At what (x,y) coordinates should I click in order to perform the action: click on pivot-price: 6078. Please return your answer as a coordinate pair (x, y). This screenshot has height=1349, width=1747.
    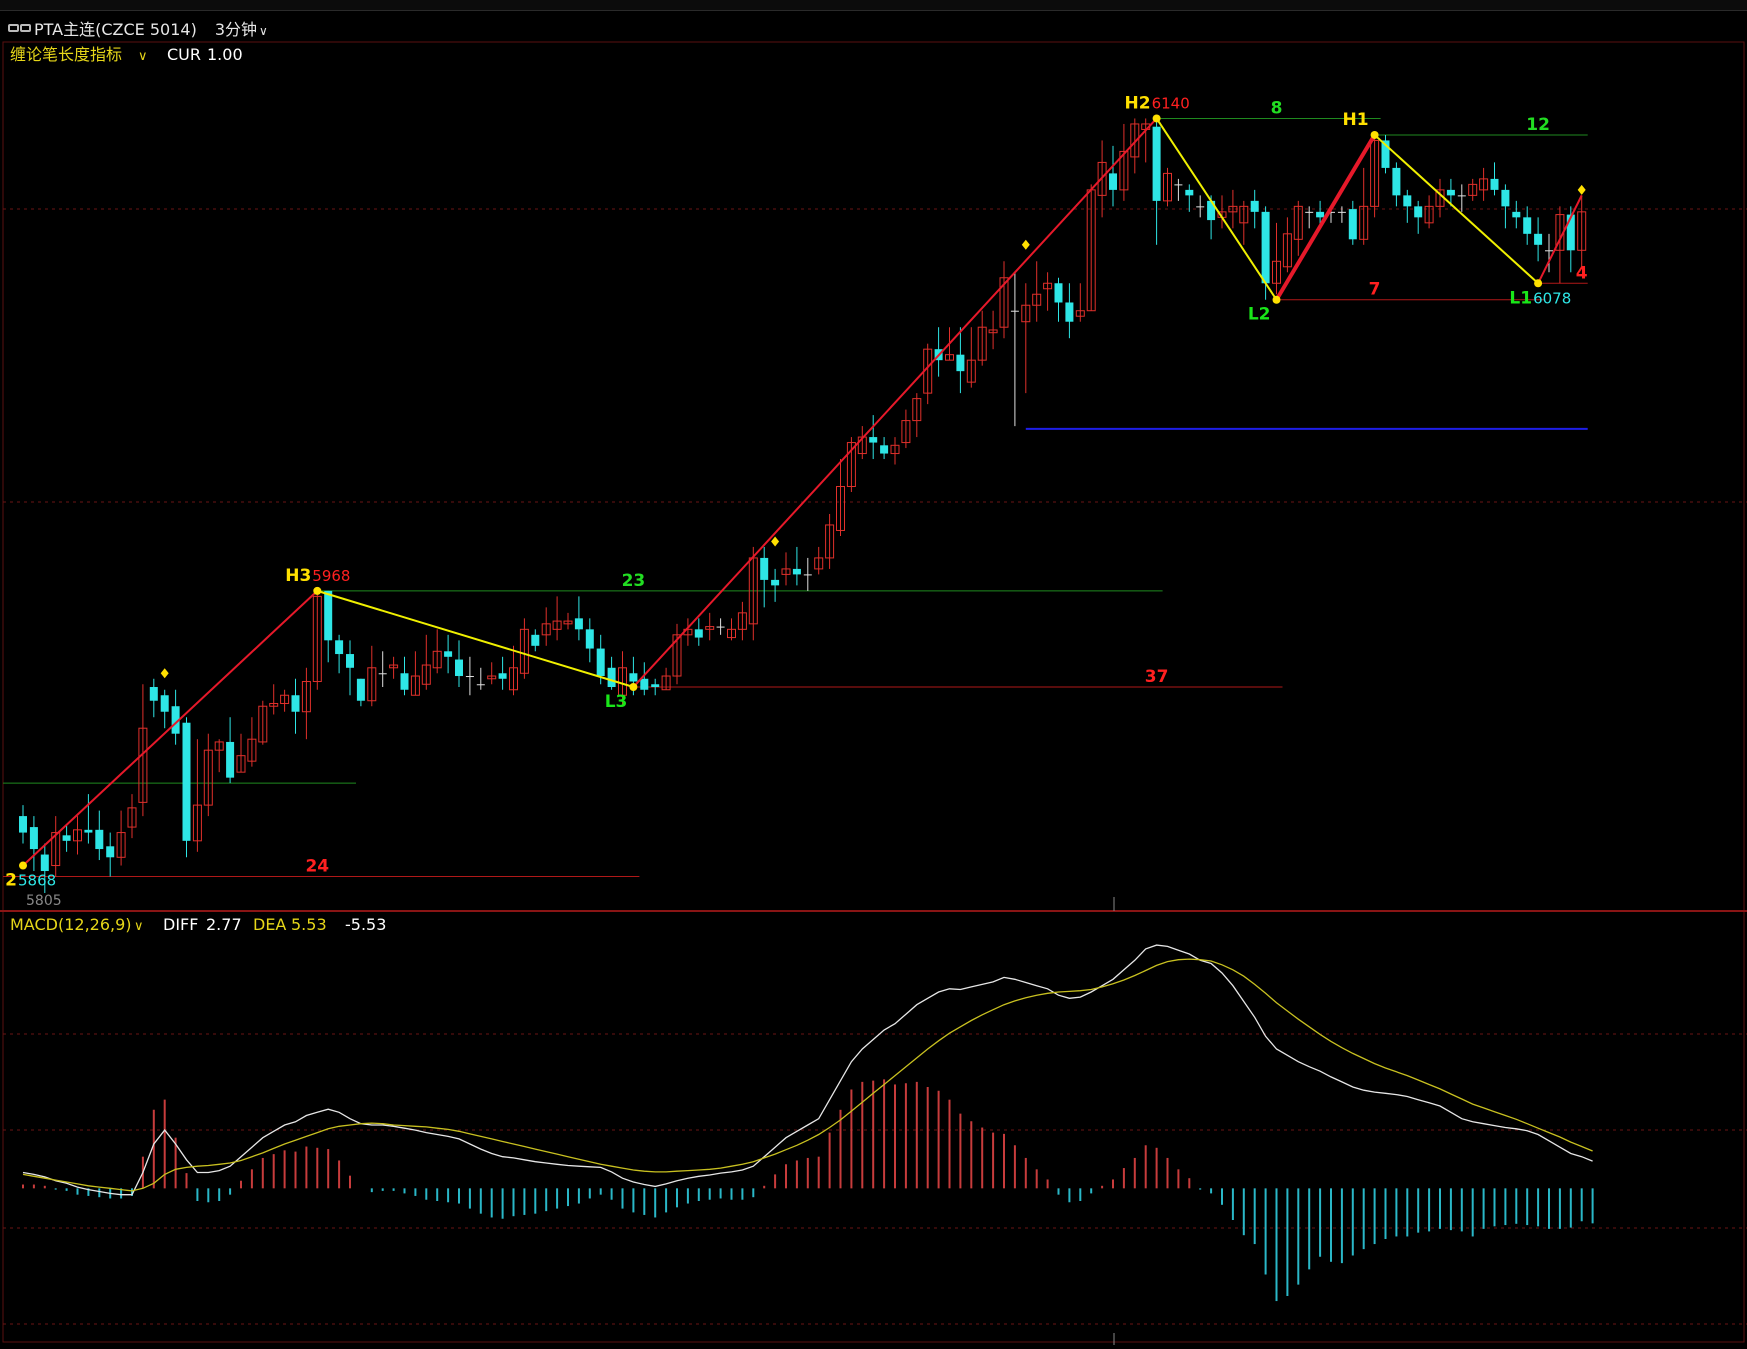
    Looking at the image, I should click on (1552, 298).